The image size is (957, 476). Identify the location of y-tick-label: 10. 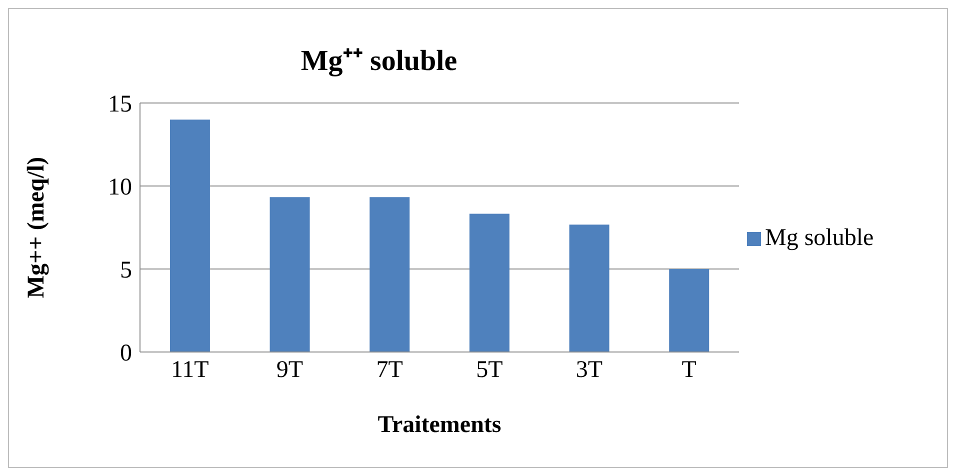
(120, 187).